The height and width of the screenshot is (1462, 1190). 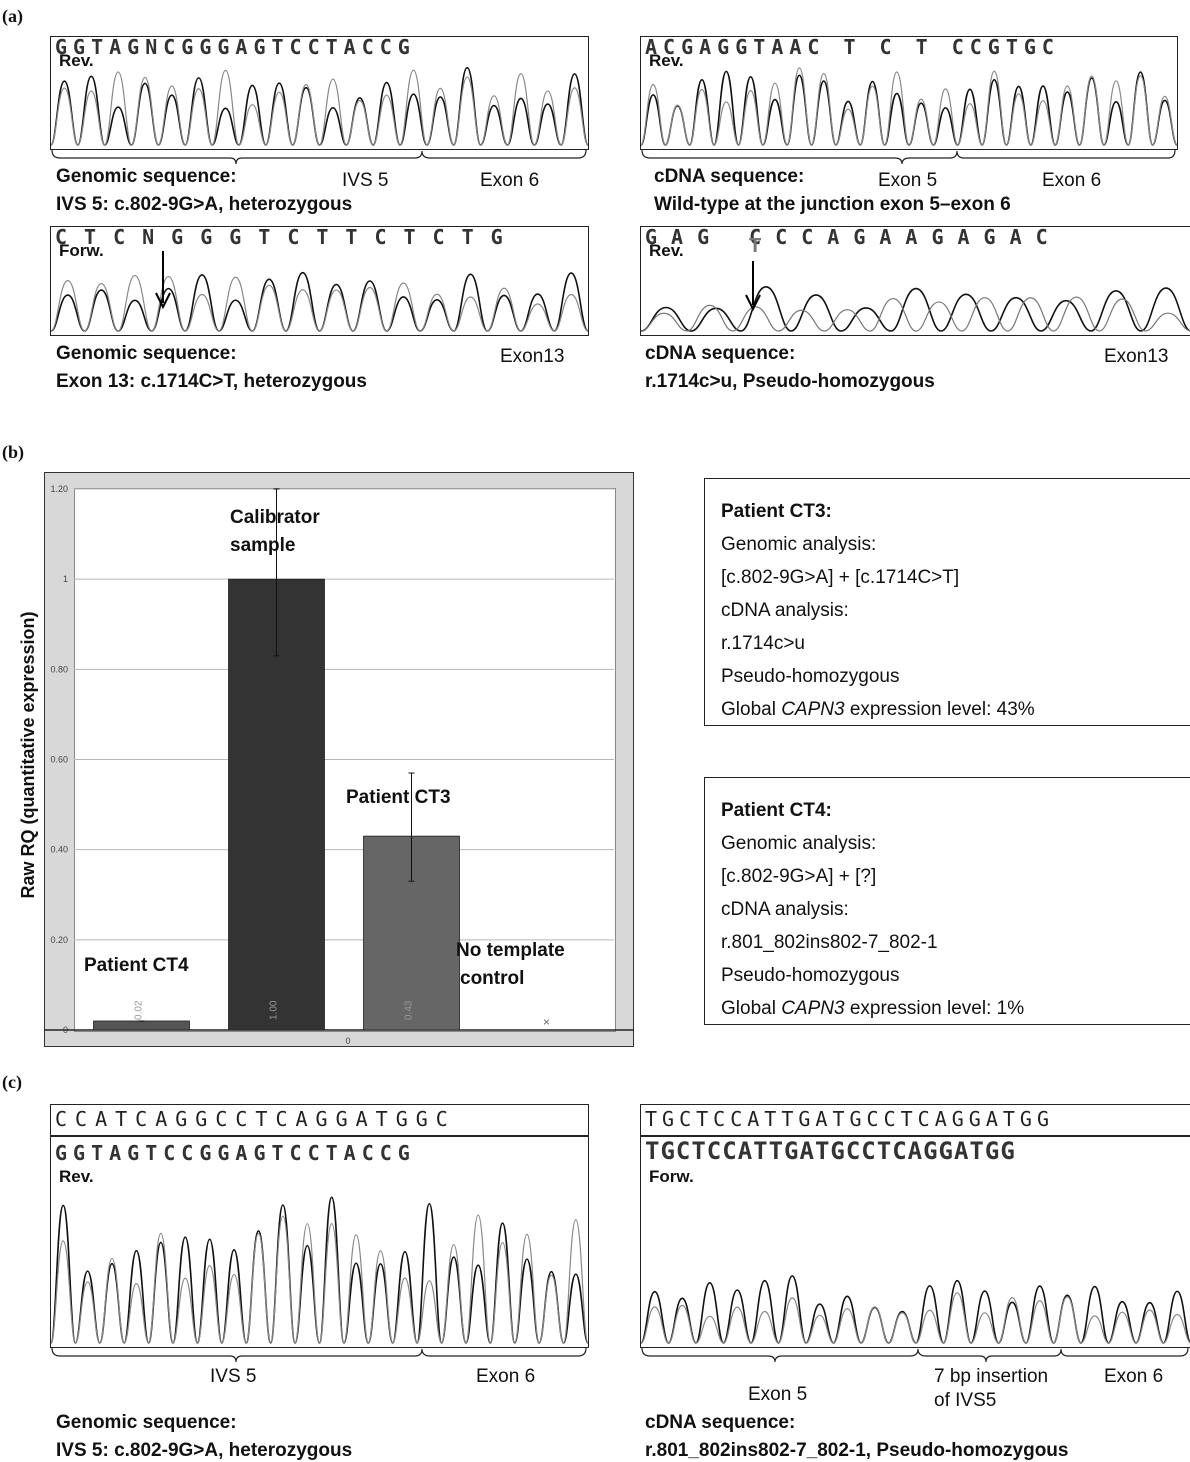 What do you see at coordinates (65, 579) in the screenshot?
I see `y-tick-label: 1` at bounding box center [65, 579].